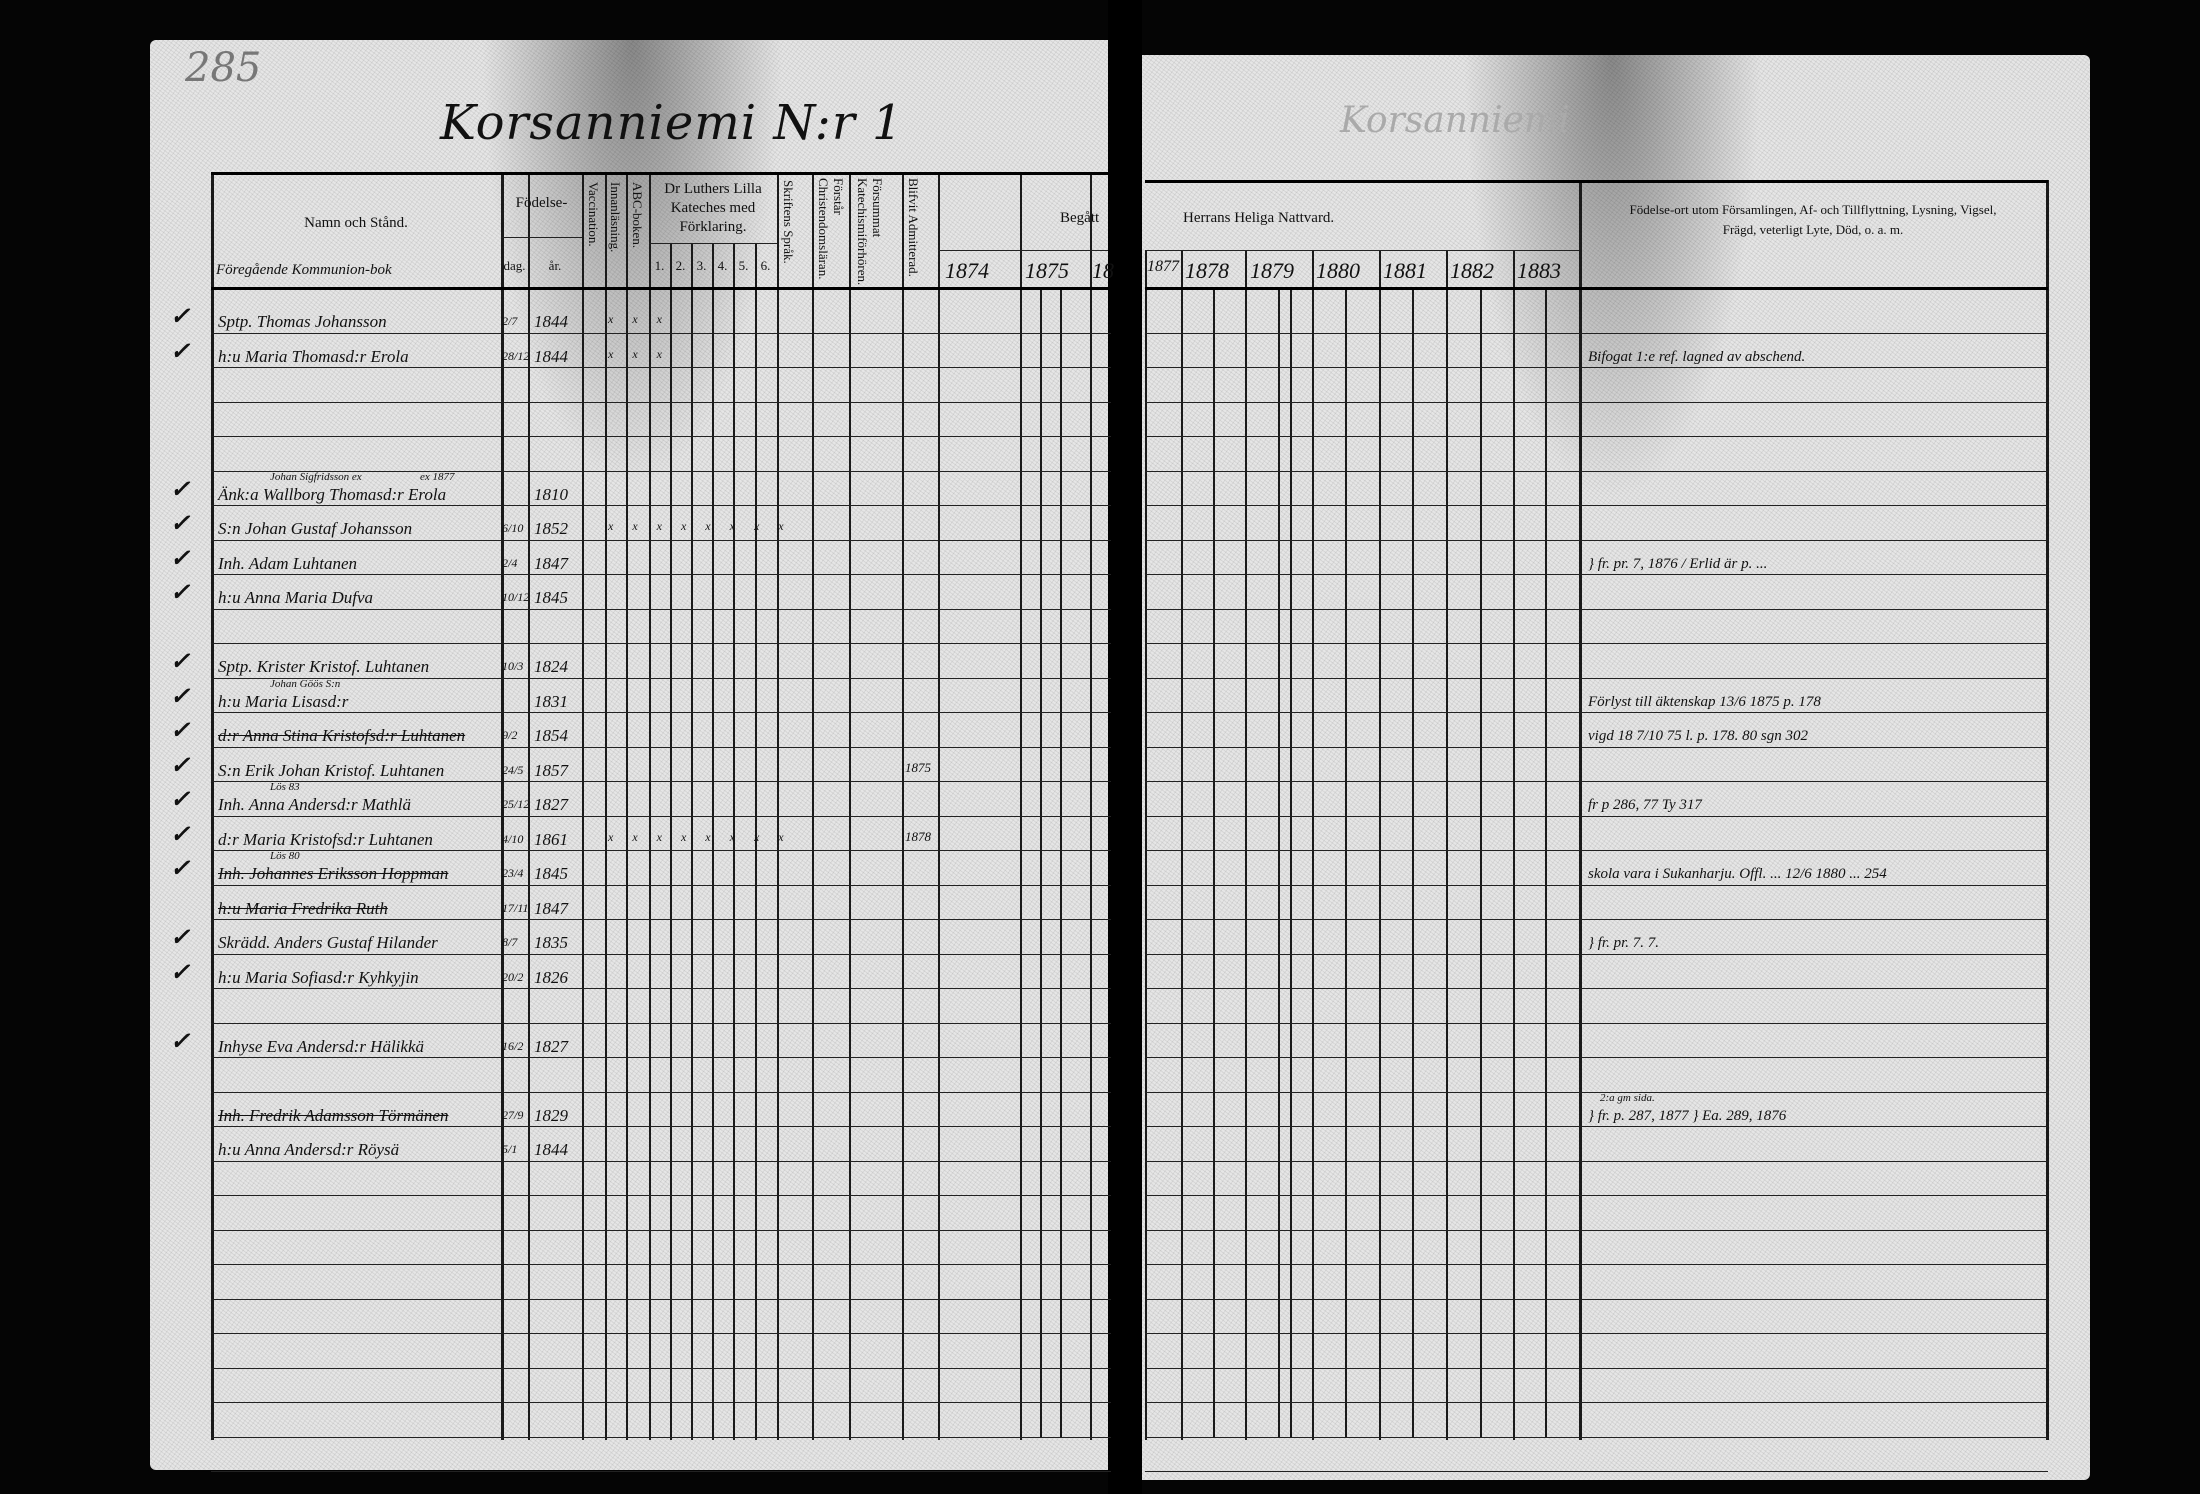 The width and height of the screenshot is (2200, 1494). What do you see at coordinates (1259, 218) in the screenshot?
I see `header-communion-right: Herrans Heliga Nattvard.` at bounding box center [1259, 218].